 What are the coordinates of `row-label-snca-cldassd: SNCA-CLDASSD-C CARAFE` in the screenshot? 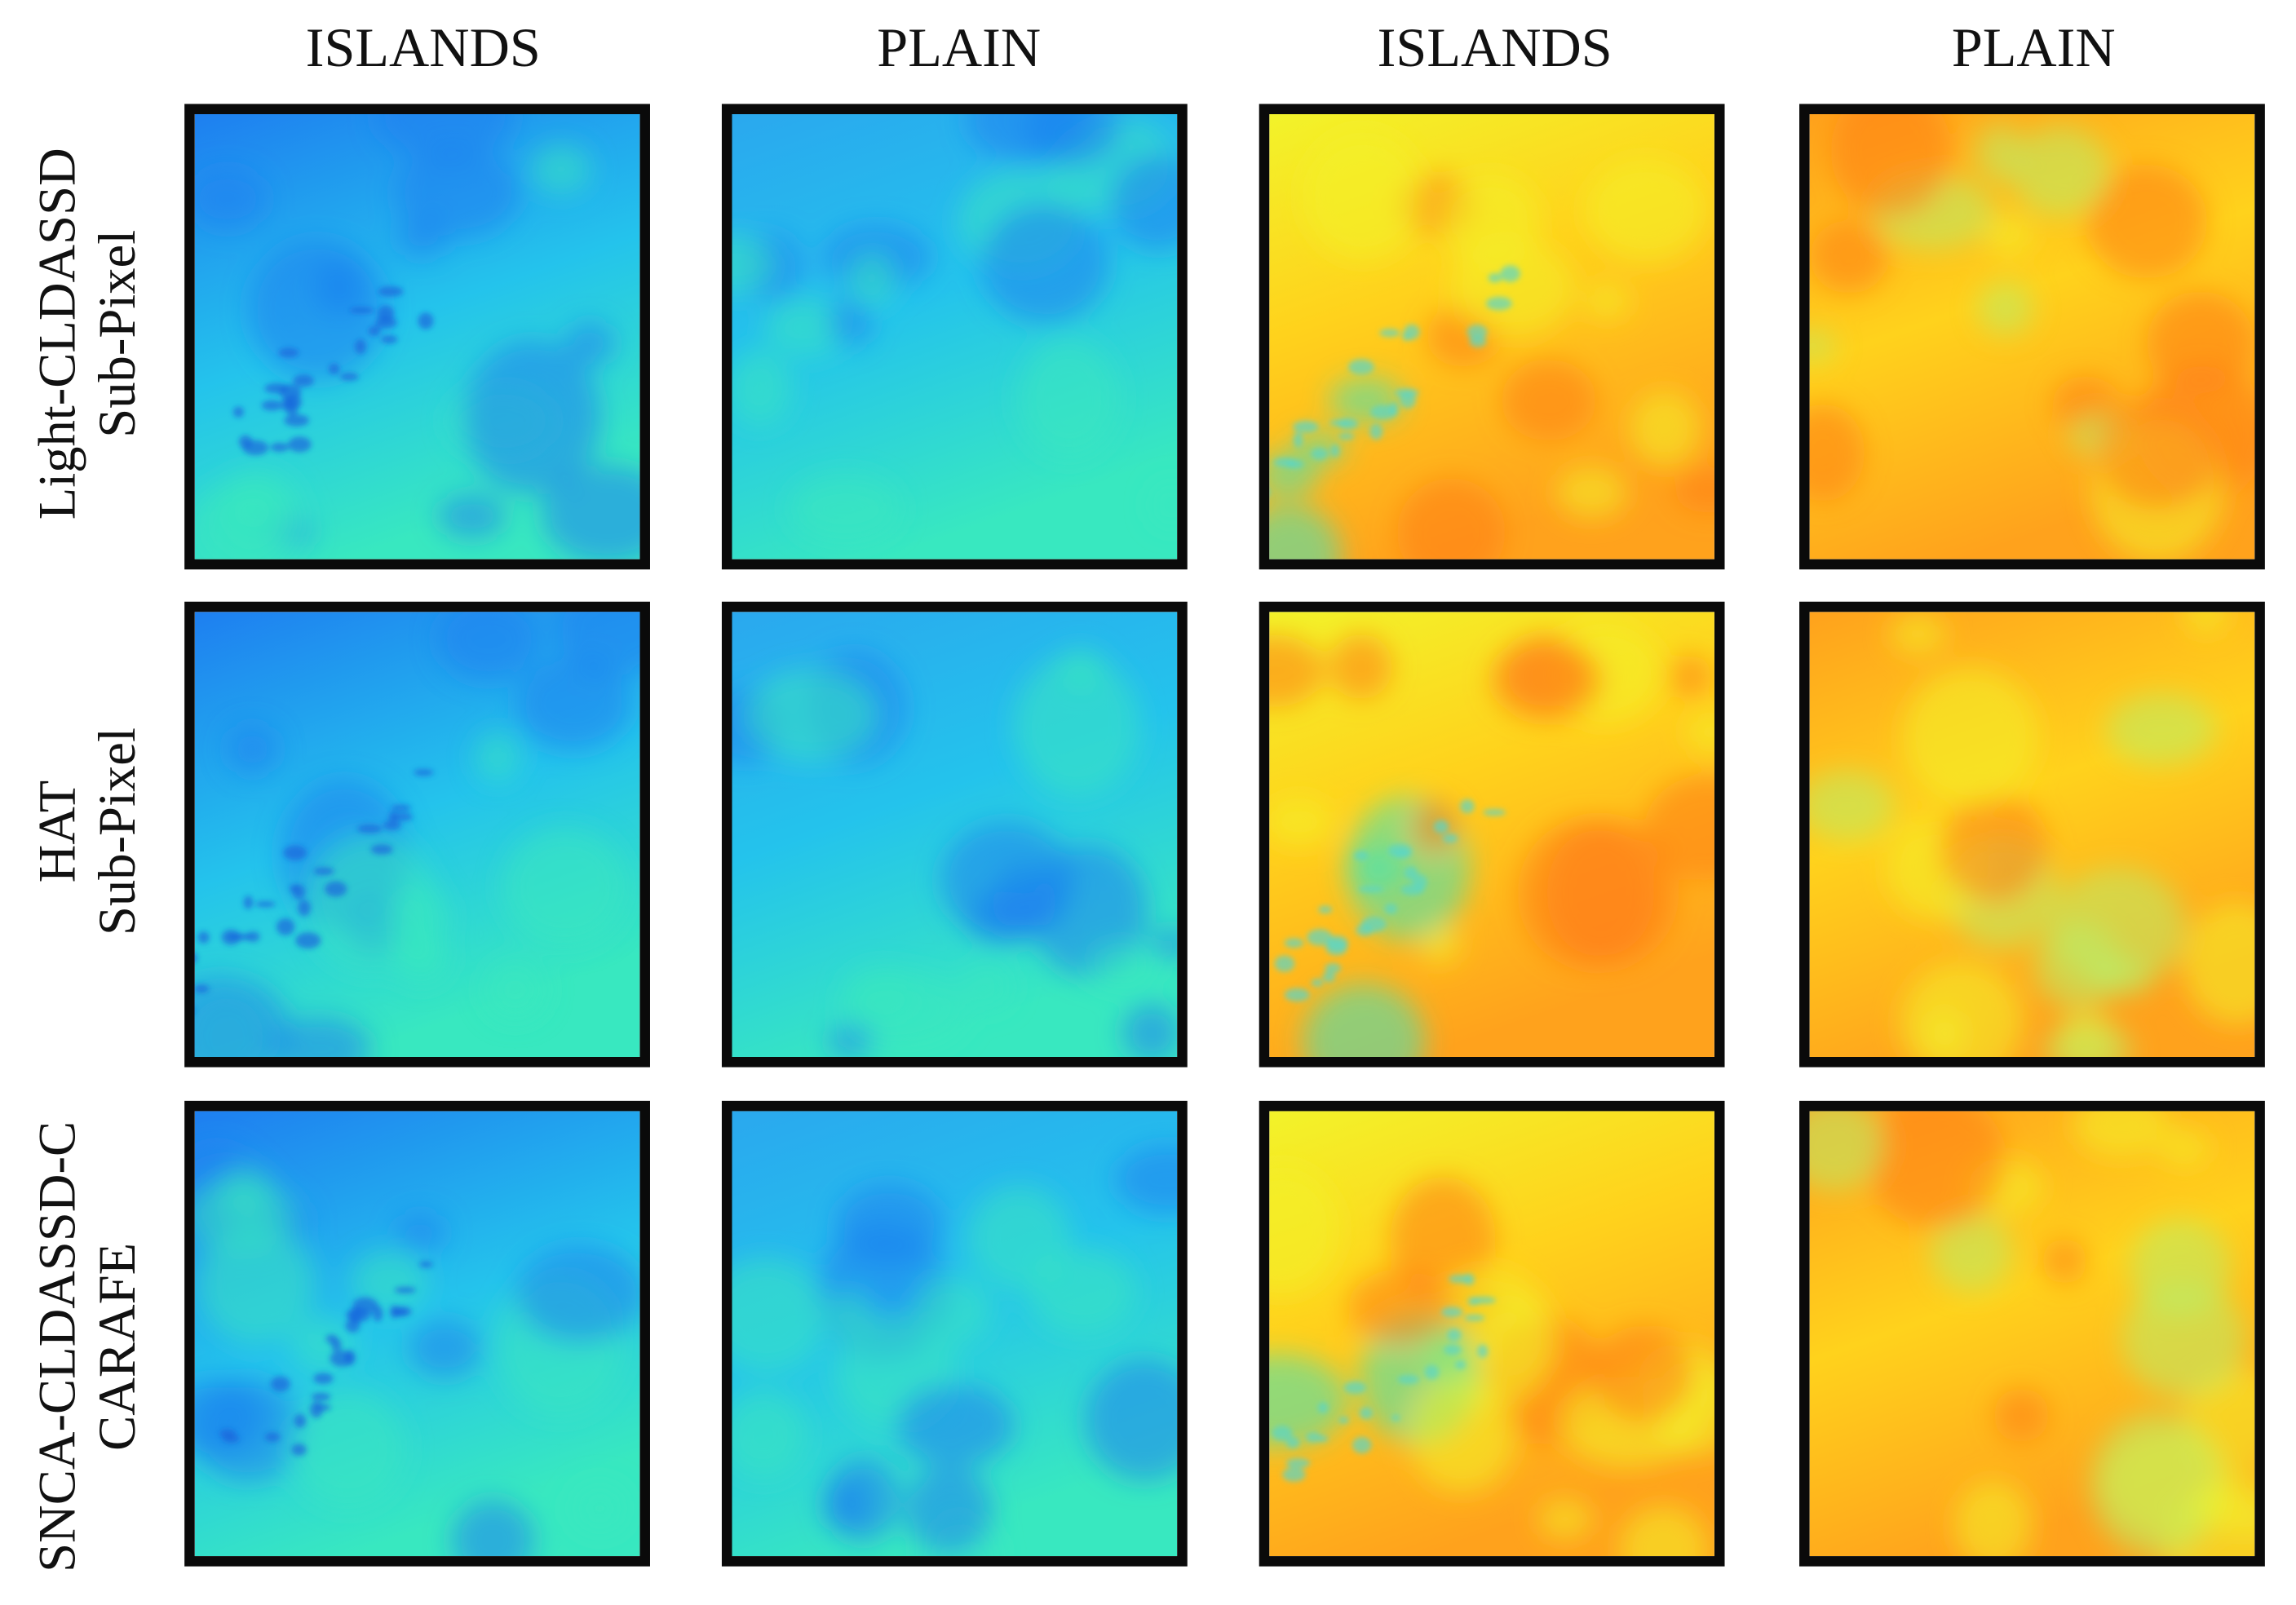 It's located at (88, 1346).